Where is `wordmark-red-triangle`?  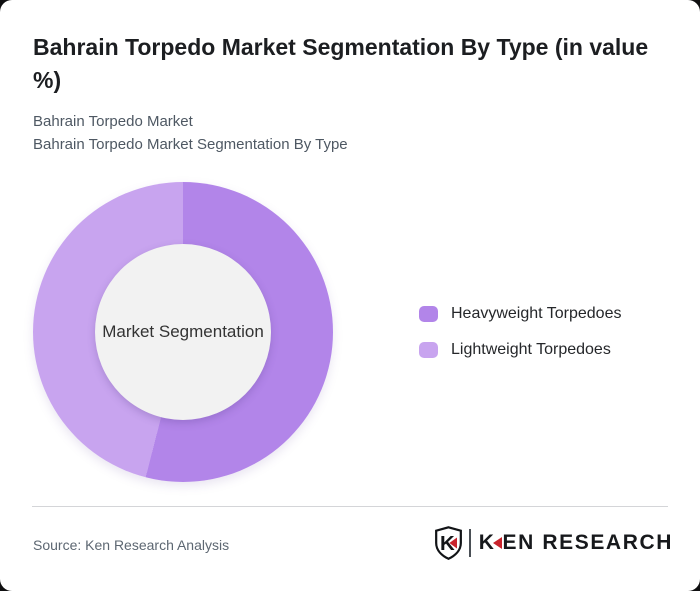 wordmark-red-triangle is located at coordinates (497, 543).